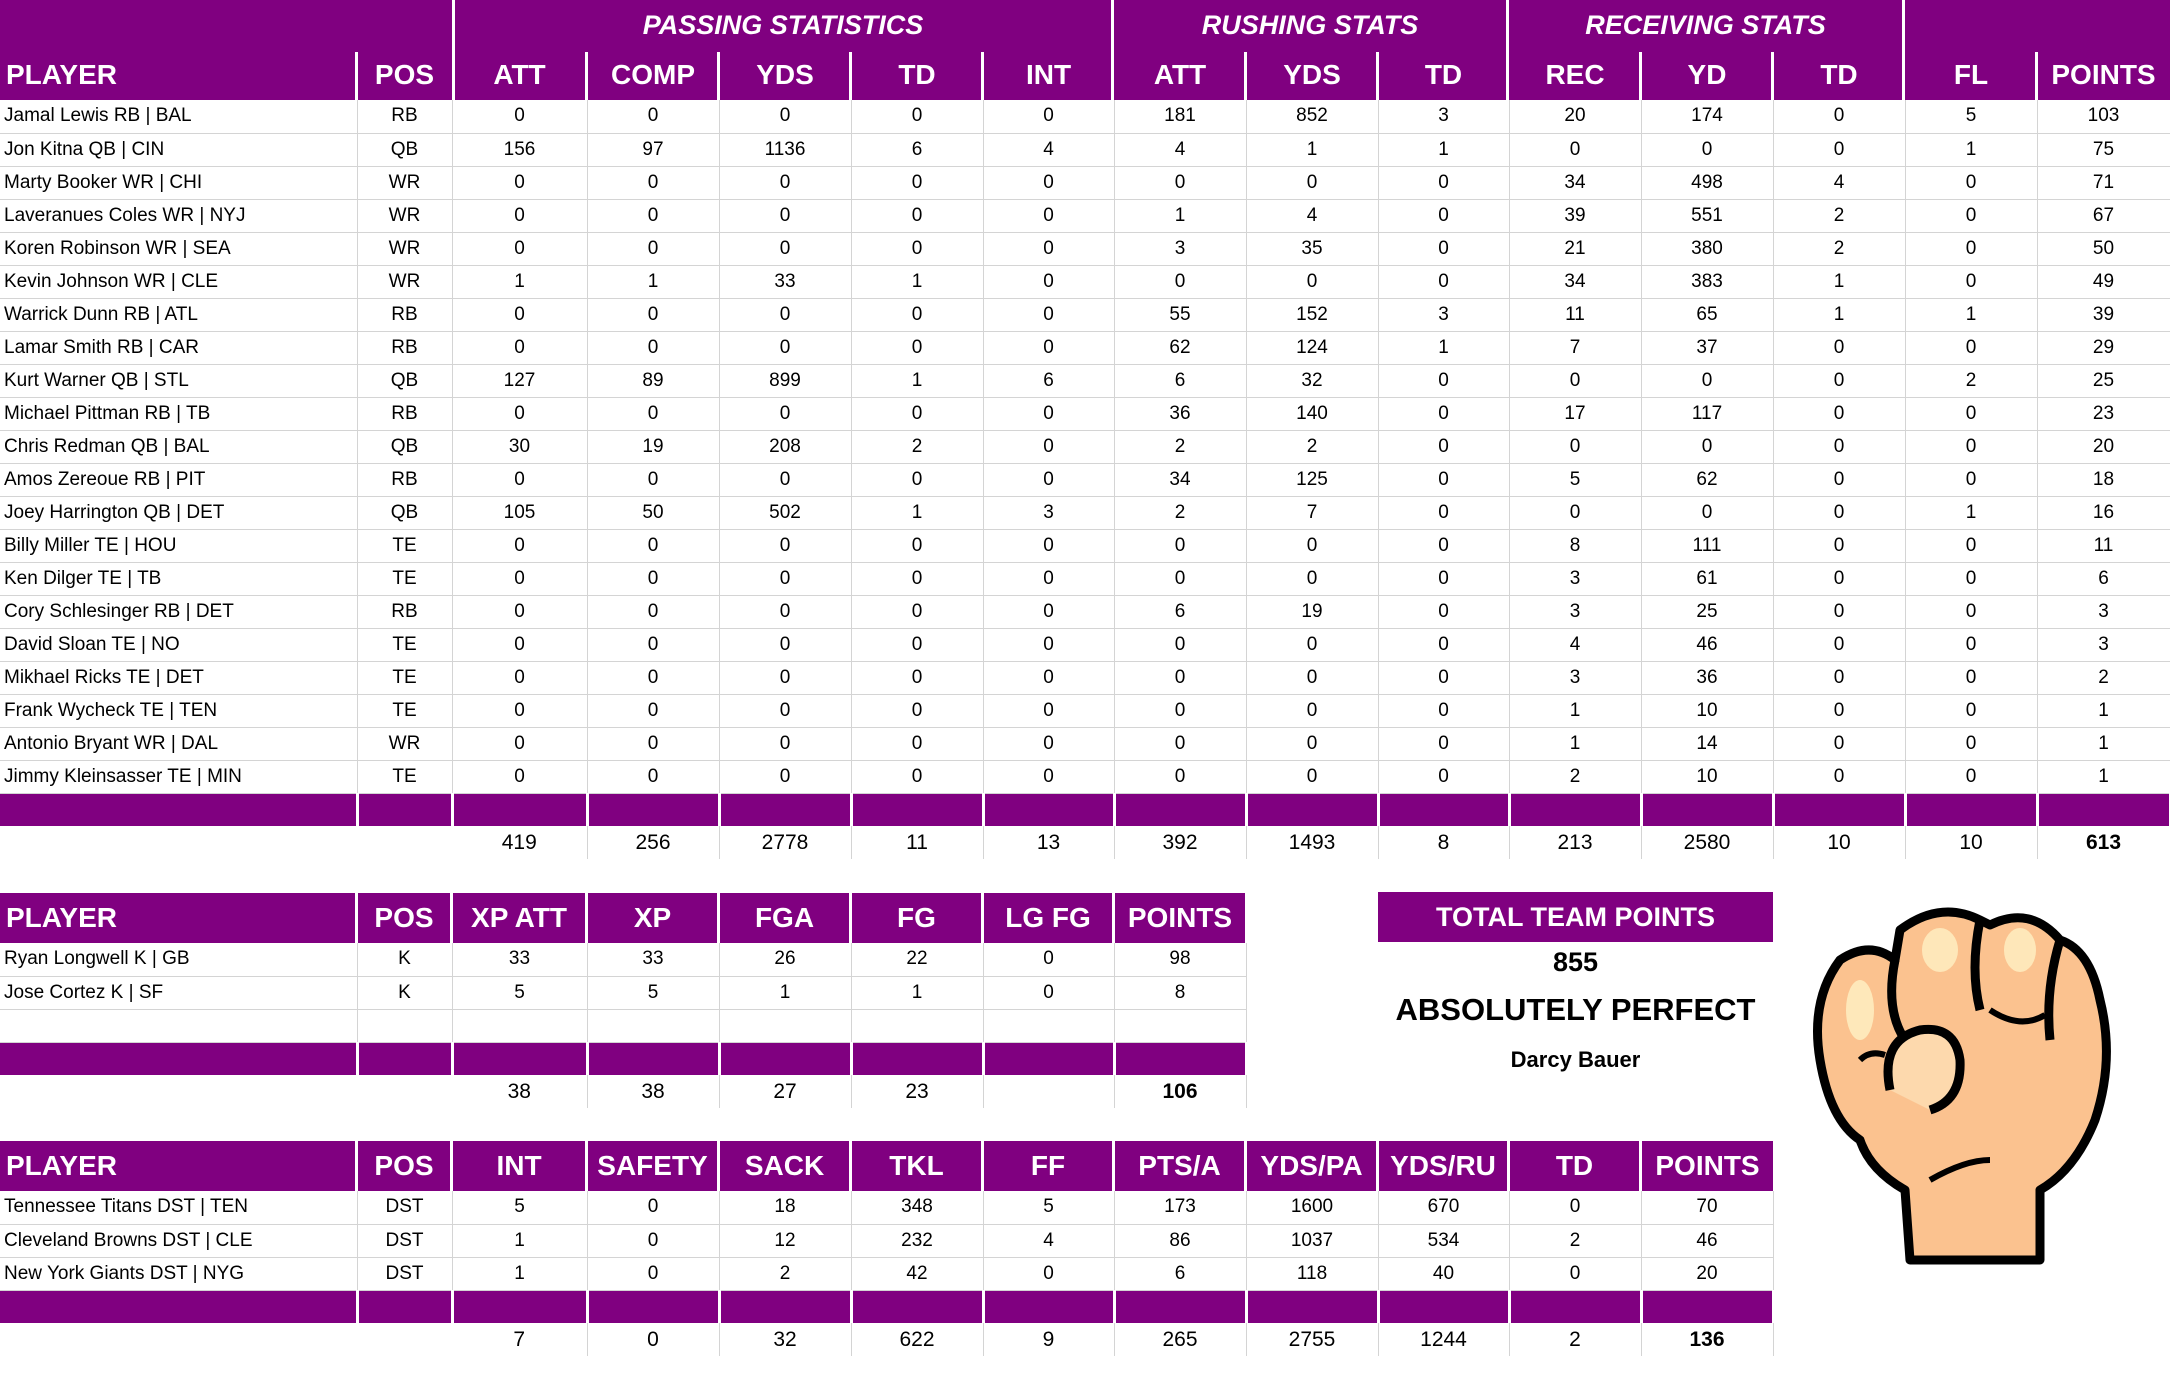  I want to click on stat-cell: 50, so click(2103, 249).